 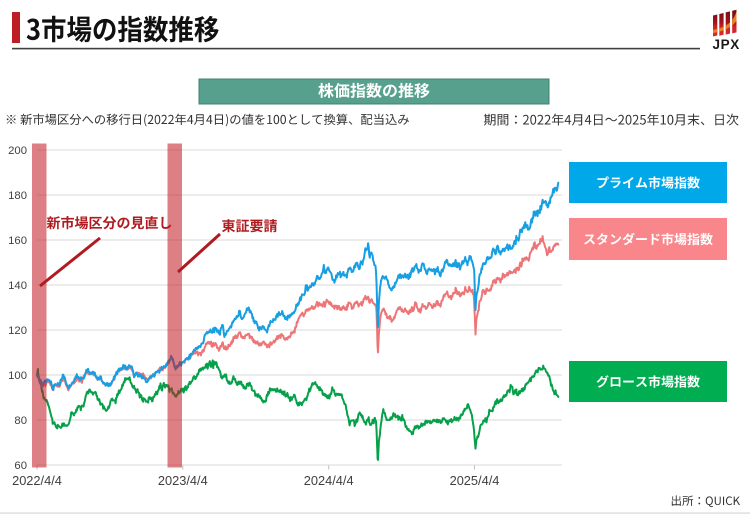 What do you see at coordinates (37, 480) in the screenshot?
I see `svg-text: 2022/4/4` at bounding box center [37, 480].